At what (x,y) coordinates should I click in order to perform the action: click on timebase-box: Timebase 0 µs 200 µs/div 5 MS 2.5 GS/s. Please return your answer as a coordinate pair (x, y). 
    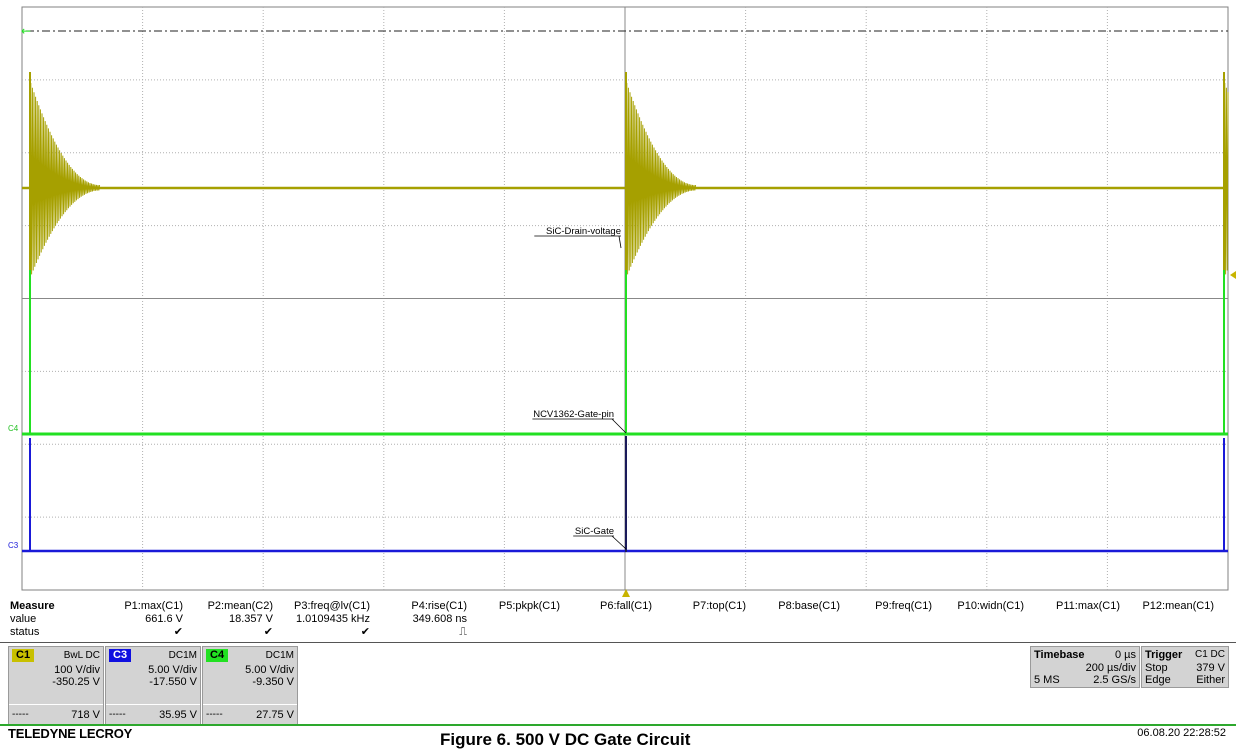
    Looking at the image, I should click on (1085, 667).